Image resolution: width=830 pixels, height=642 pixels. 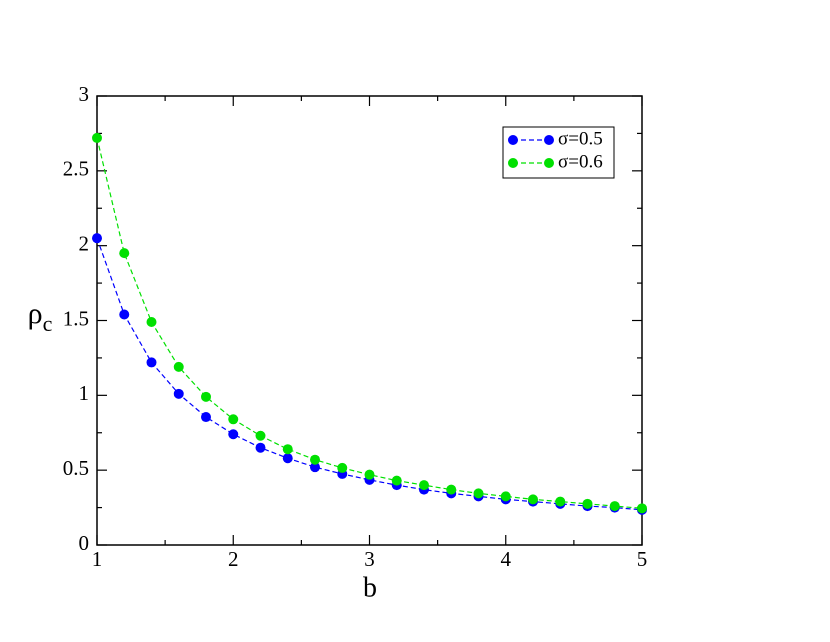 I want to click on y-tick-label: 2.5, so click(x=76, y=169).